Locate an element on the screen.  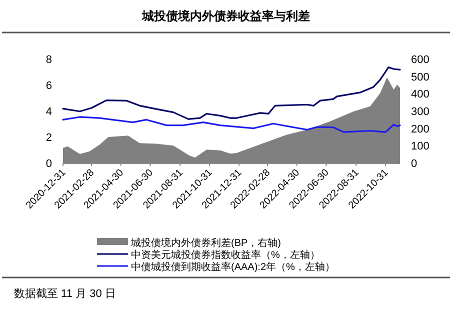
y-tick-label: 0 is located at coordinates (49, 164).